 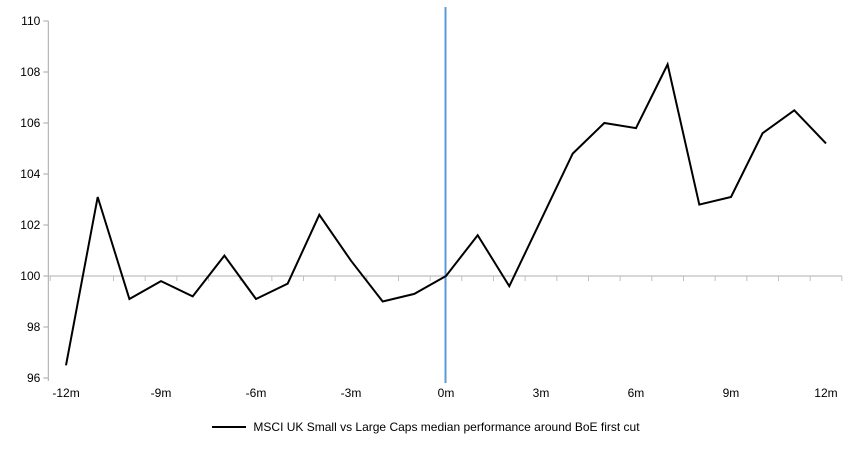 What do you see at coordinates (229, 427) in the screenshot?
I see `legend-line-swatch` at bounding box center [229, 427].